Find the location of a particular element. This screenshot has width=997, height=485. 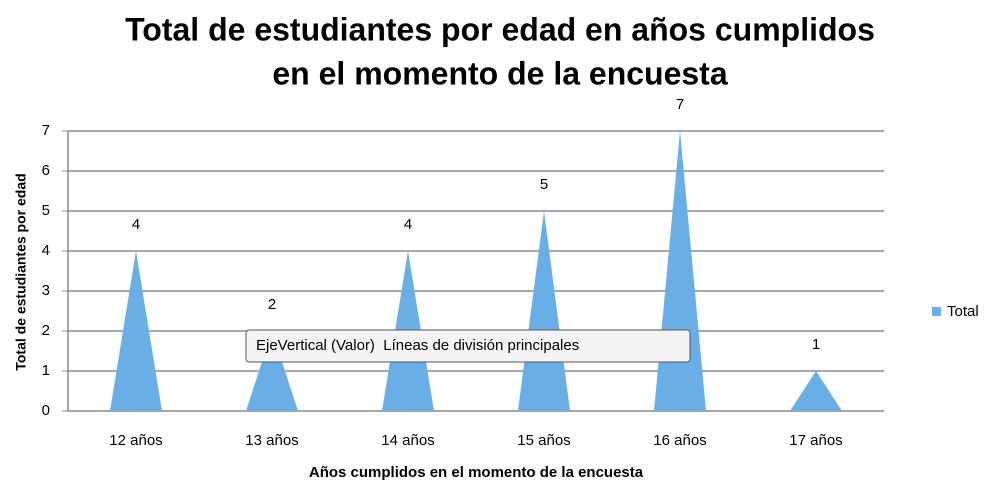

data-label: 1 is located at coordinates (816, 344).